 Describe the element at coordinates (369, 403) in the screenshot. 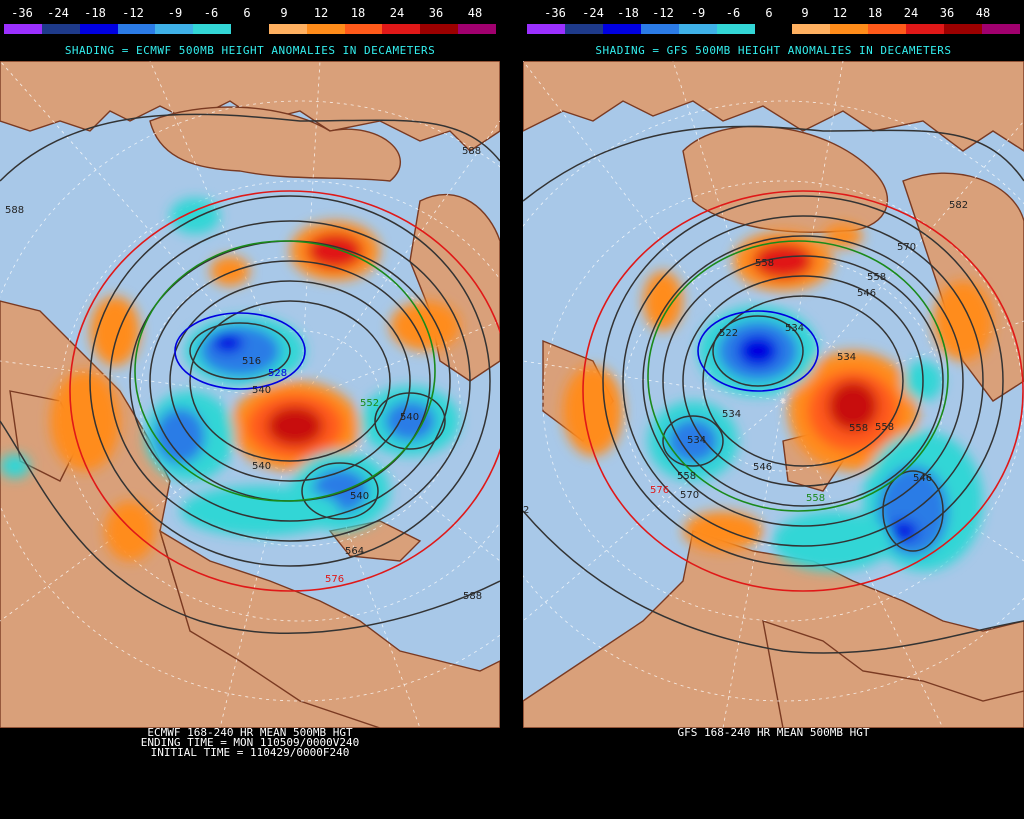

I see `contour-label: 552` at that location.